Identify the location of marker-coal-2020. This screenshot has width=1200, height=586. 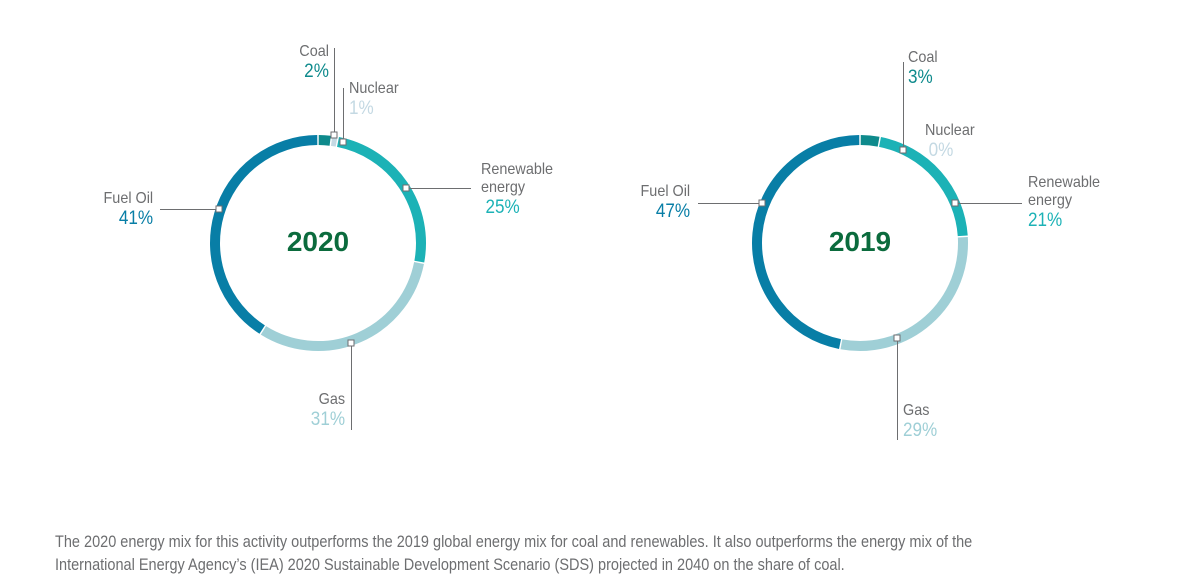
(334, 135).